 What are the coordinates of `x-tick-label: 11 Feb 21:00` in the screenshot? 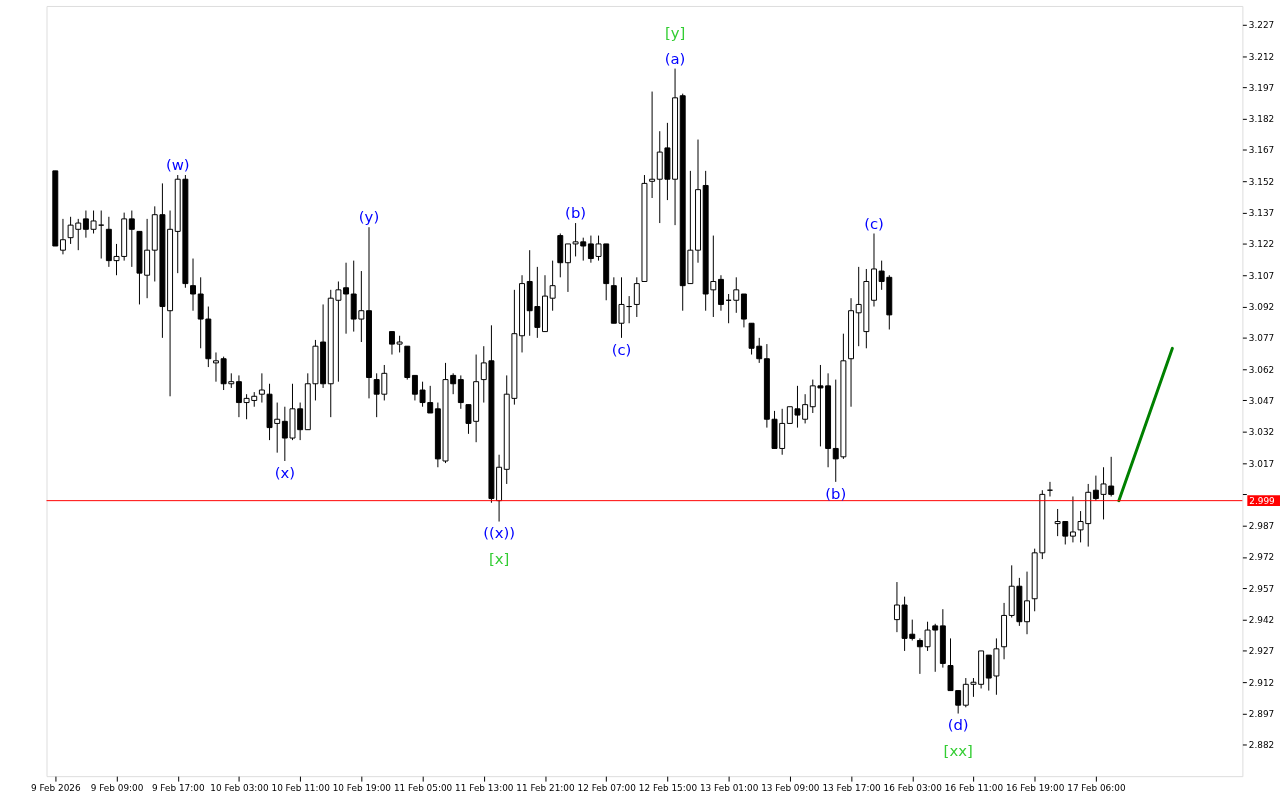 It's located at (545, 787).